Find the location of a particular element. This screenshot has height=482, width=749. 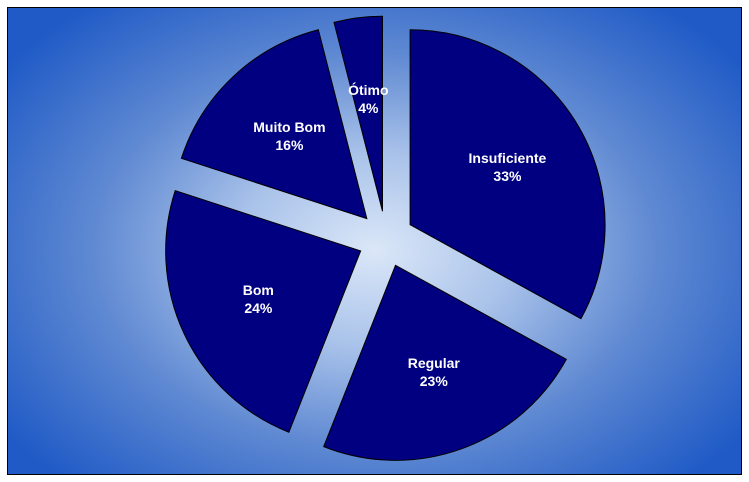

pie-slice-otimo is located at coordinates (358, 113).